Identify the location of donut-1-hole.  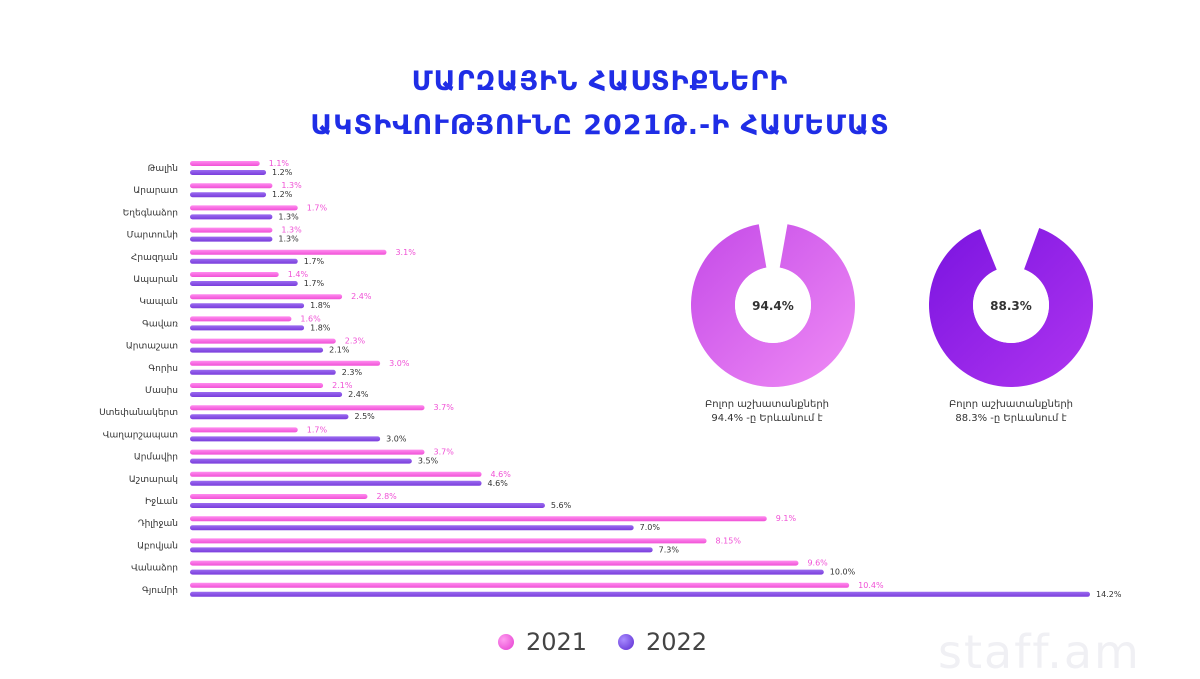
(773, 305).